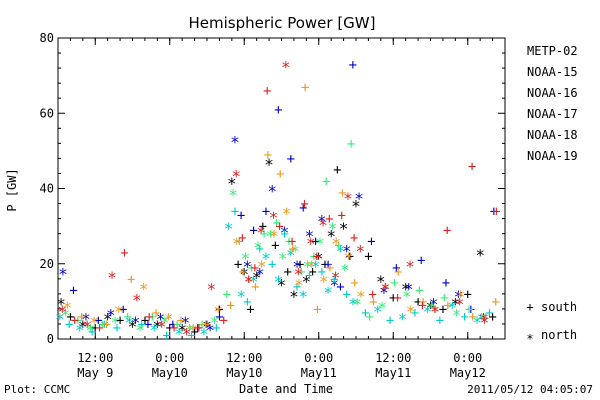  What do you see at coordinates (170, 373) in the screenshot?
I see `x-tick-label-date: May10` at bounding box center [170, 373].